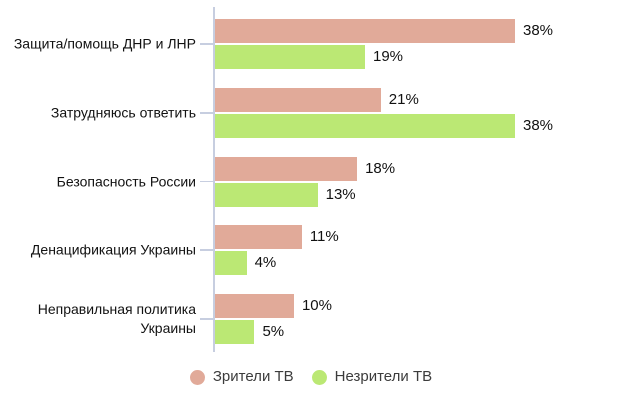  What do you see at coordinates (316, 305) in the screenshot?
I see `value-label: 10%` at bounding box center [316, 305].